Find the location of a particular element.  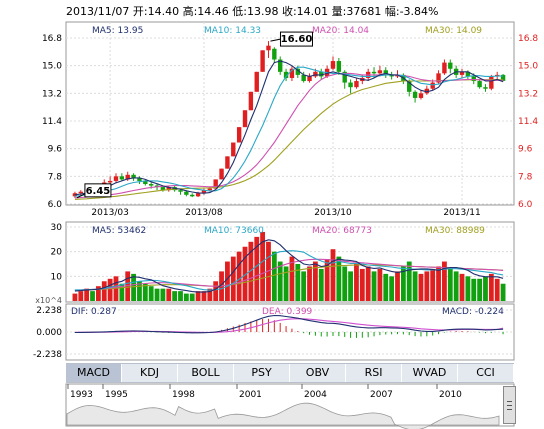

volume-ma-legend: MA20: 68773 is located at coordinates (342, 231).